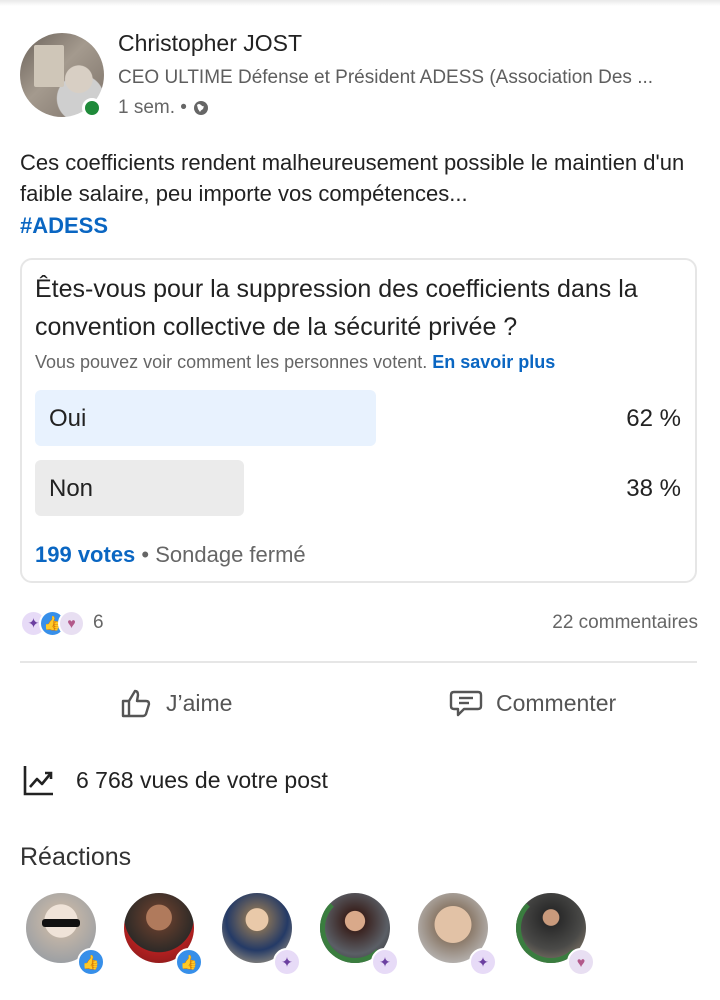 The width and height of the screenshot is (720, 1000). I want to click on comment-button: Commenter, so click(532, 703).